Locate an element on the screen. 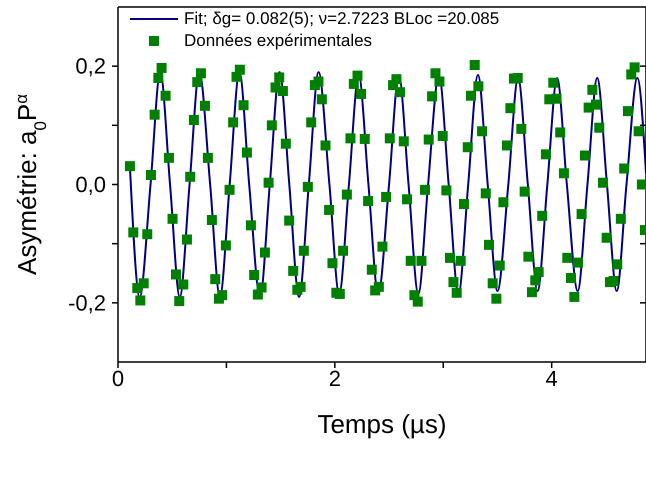 The width and height of the screenshot is (646, 479). y-tick-label: -0,2 is located at coordinates (87, 303).